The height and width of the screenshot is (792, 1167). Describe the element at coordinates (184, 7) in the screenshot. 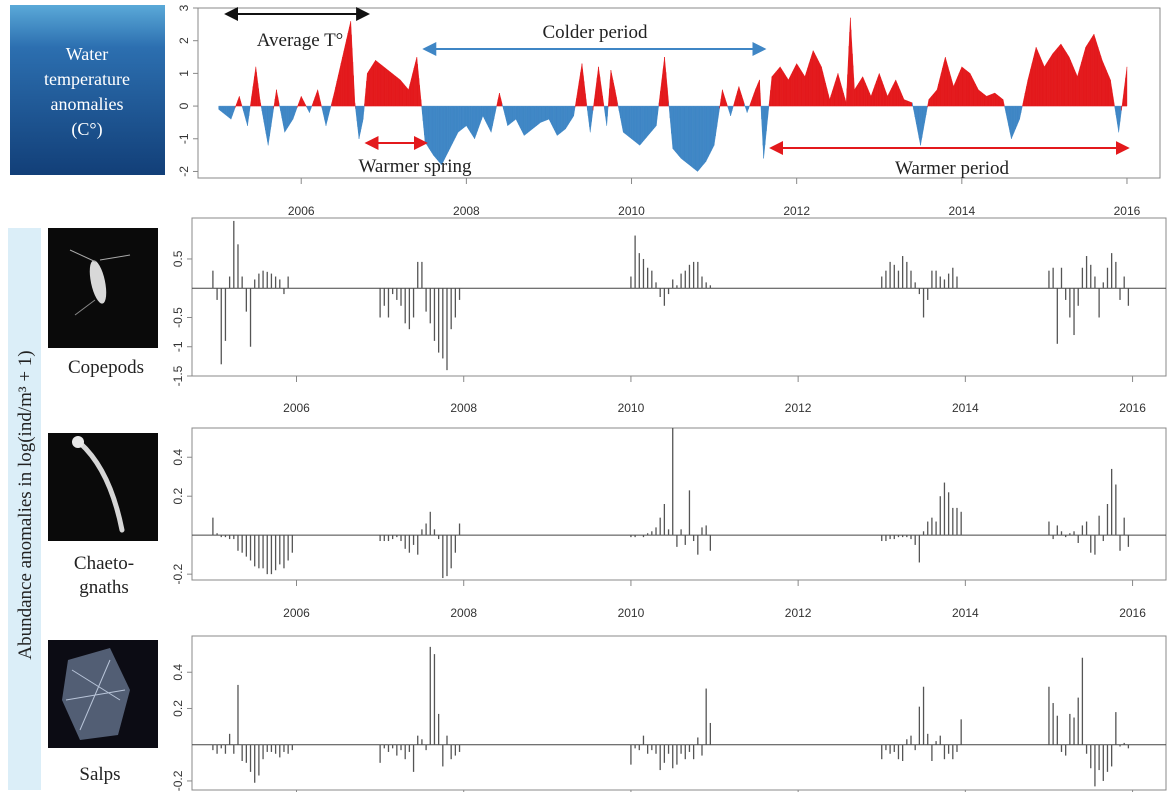

I see `y-tick-label: 3` at that location.